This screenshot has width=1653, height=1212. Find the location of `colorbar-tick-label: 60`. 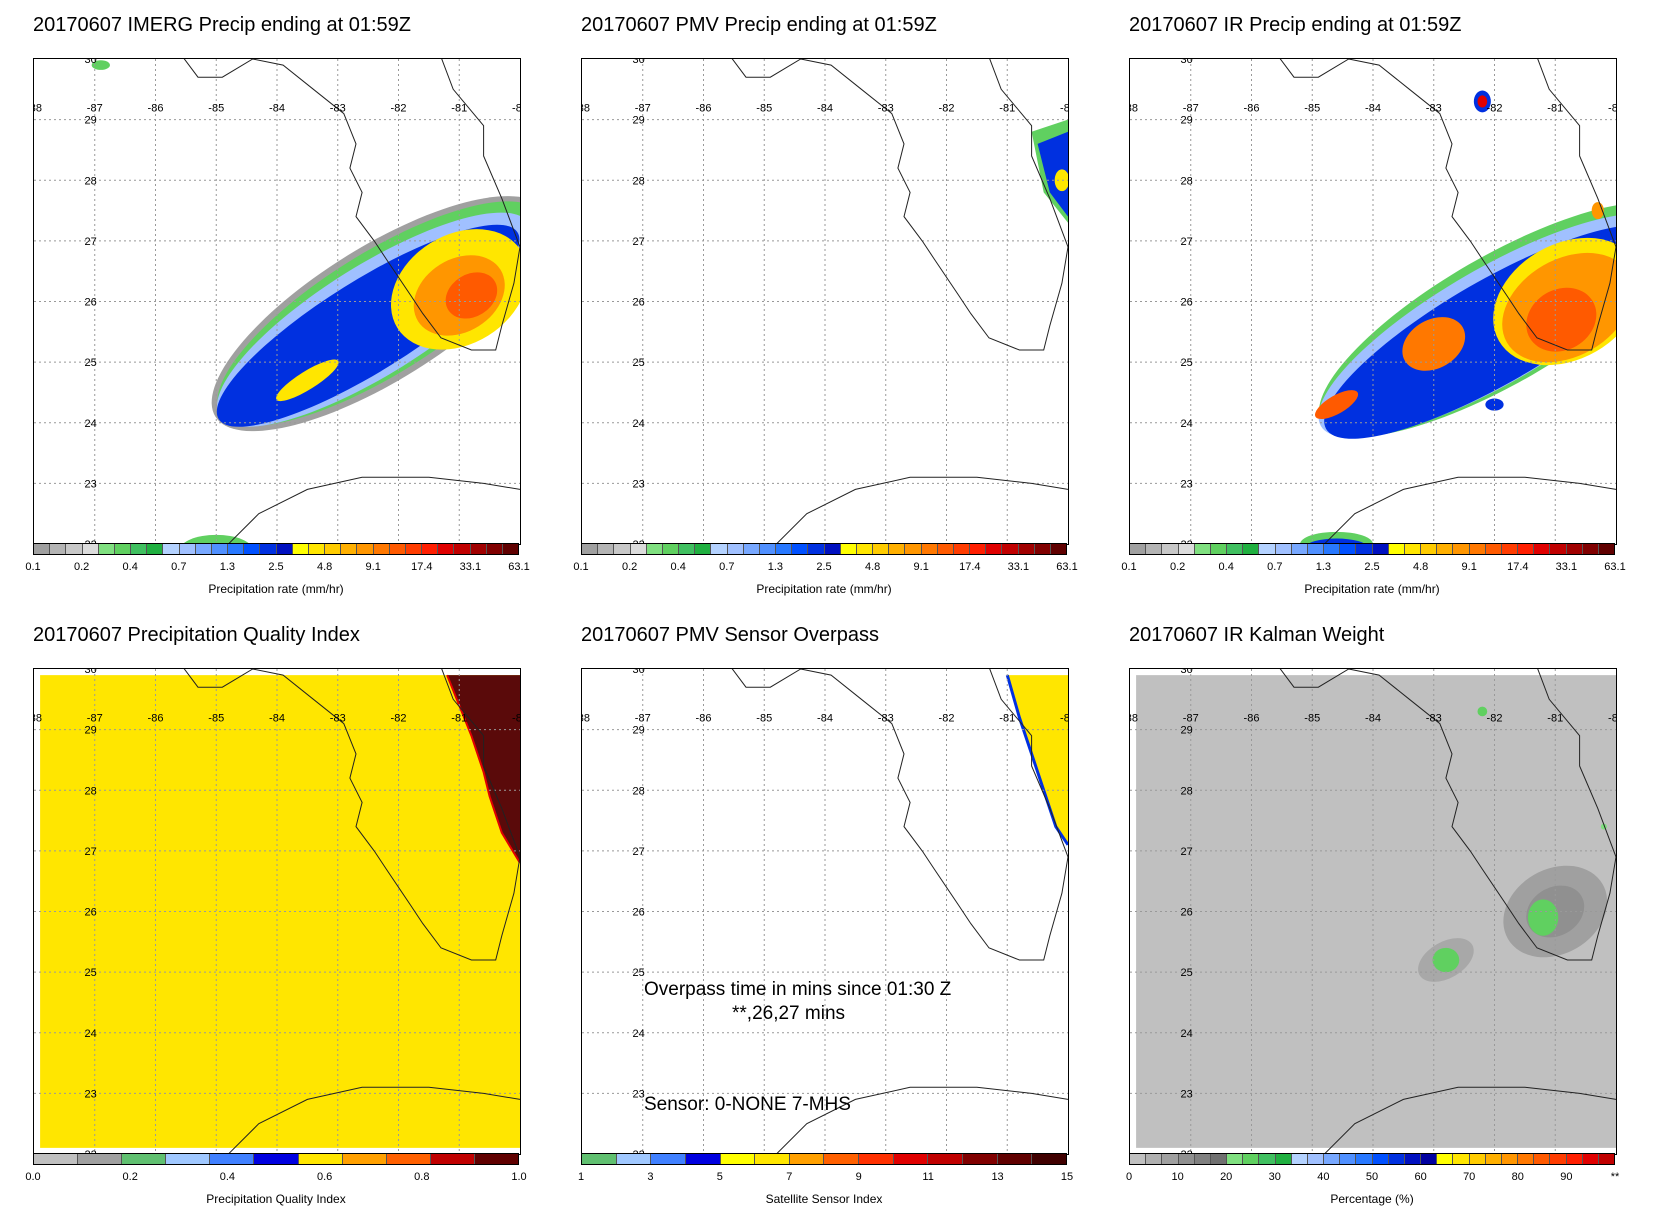

colorbar-tick-label: 60 is located at coordinates (1420, 1177).